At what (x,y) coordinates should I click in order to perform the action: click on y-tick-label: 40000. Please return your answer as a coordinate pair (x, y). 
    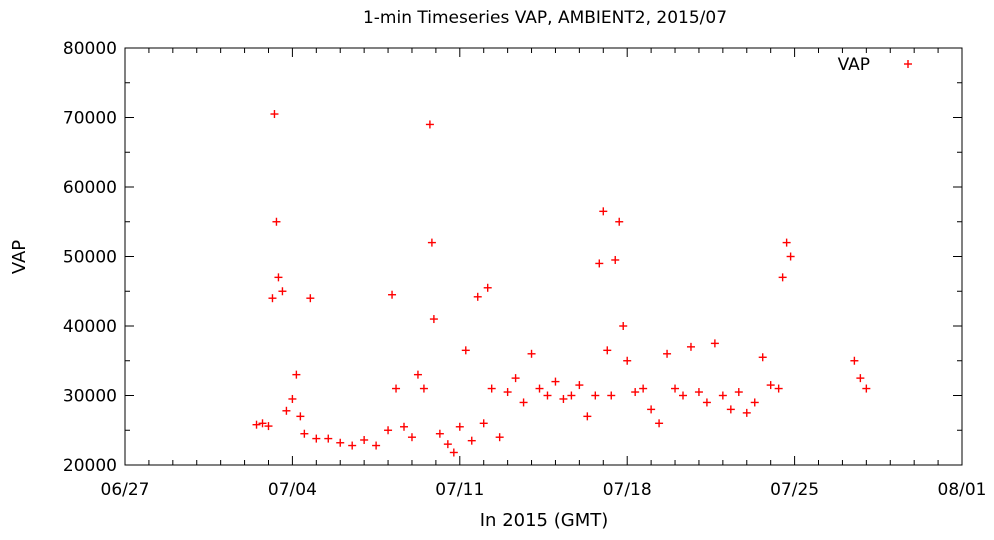
    Looking at the image, I should click on (90, 327).